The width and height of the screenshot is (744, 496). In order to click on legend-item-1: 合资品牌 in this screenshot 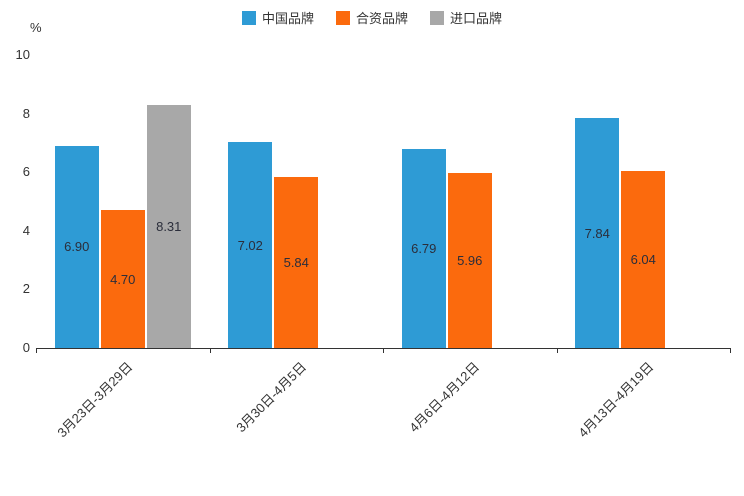, I will do `click(371, 17)`.